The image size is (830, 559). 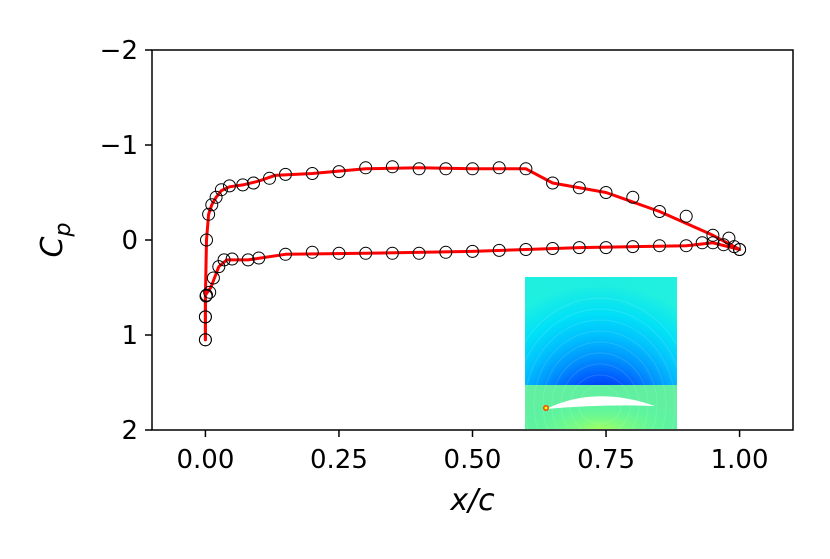 What do you see at coordinates (129, 241) in the screenshot?
I see `y-tick-label: 0` at bounding box center [129, 241].